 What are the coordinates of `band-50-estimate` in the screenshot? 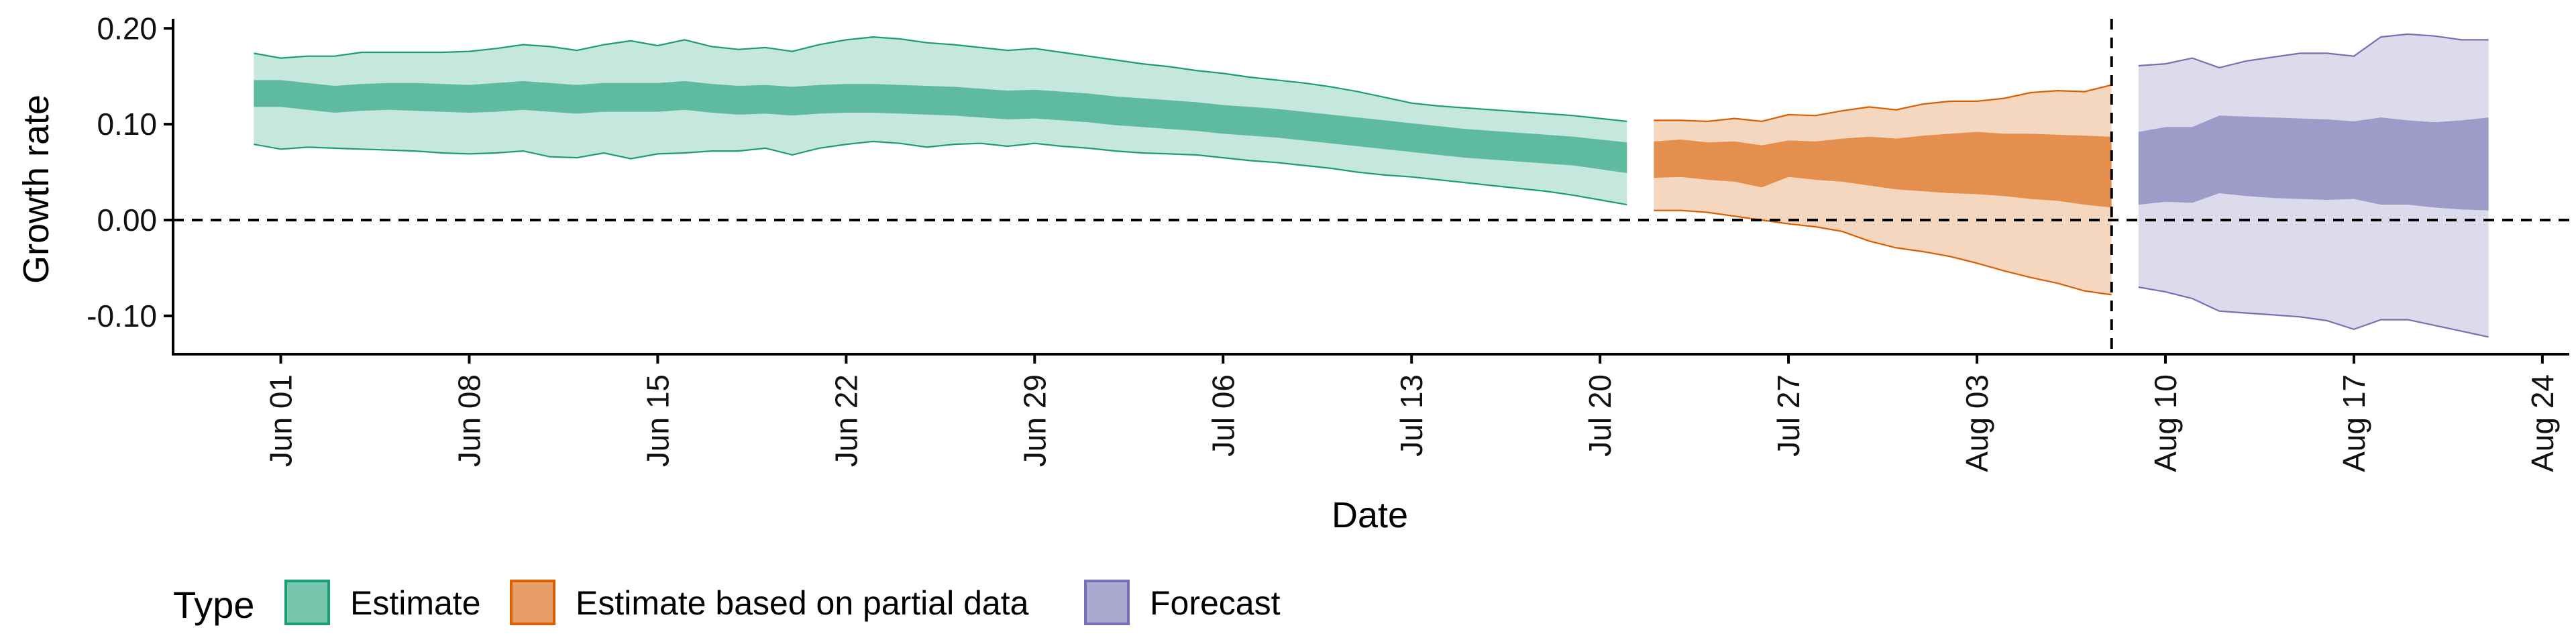 It's located at (940, 127).